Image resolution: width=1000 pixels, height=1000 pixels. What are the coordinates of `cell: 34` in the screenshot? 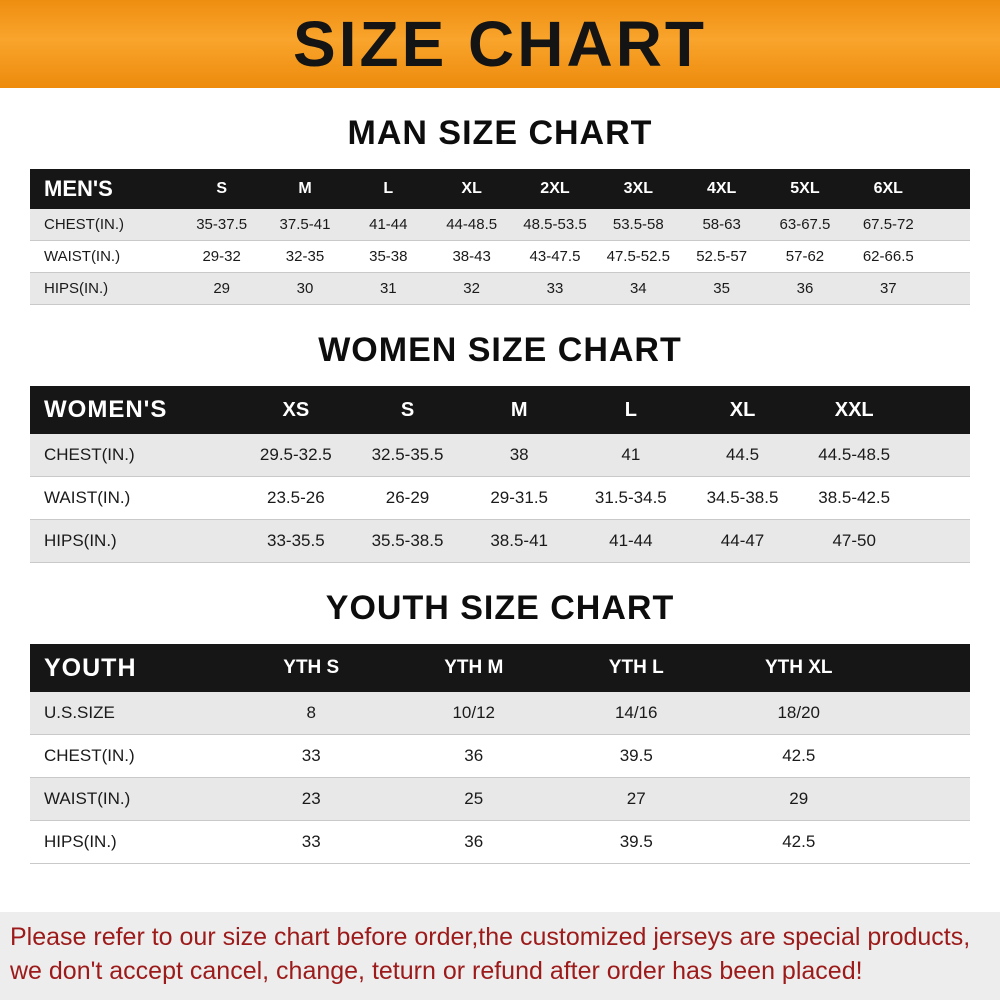 It's located at (638, 288).